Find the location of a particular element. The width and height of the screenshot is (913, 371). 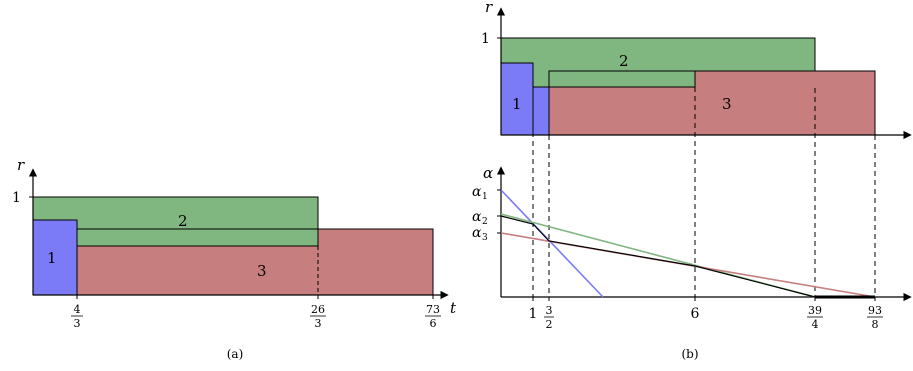

b-x-tick-3-2: 3 2 is located at coordinates (549, 317).